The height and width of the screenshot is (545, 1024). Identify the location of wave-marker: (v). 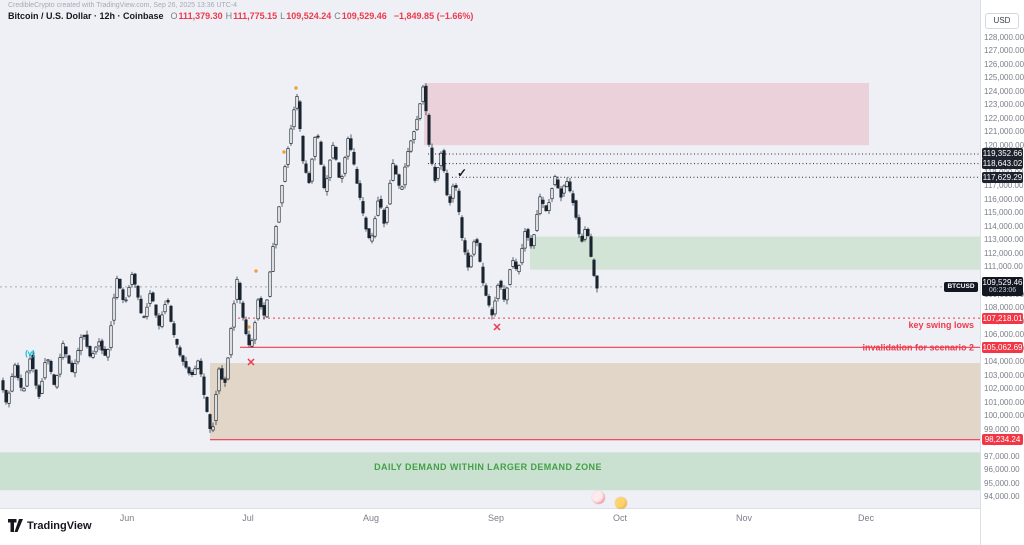
(30, 353).